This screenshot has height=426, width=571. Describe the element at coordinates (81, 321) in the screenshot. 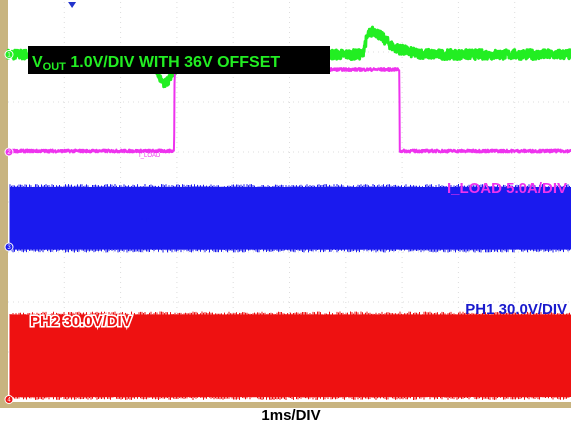

I see `ph2-scale-label: PH2 30.0V/DIV` at that location.